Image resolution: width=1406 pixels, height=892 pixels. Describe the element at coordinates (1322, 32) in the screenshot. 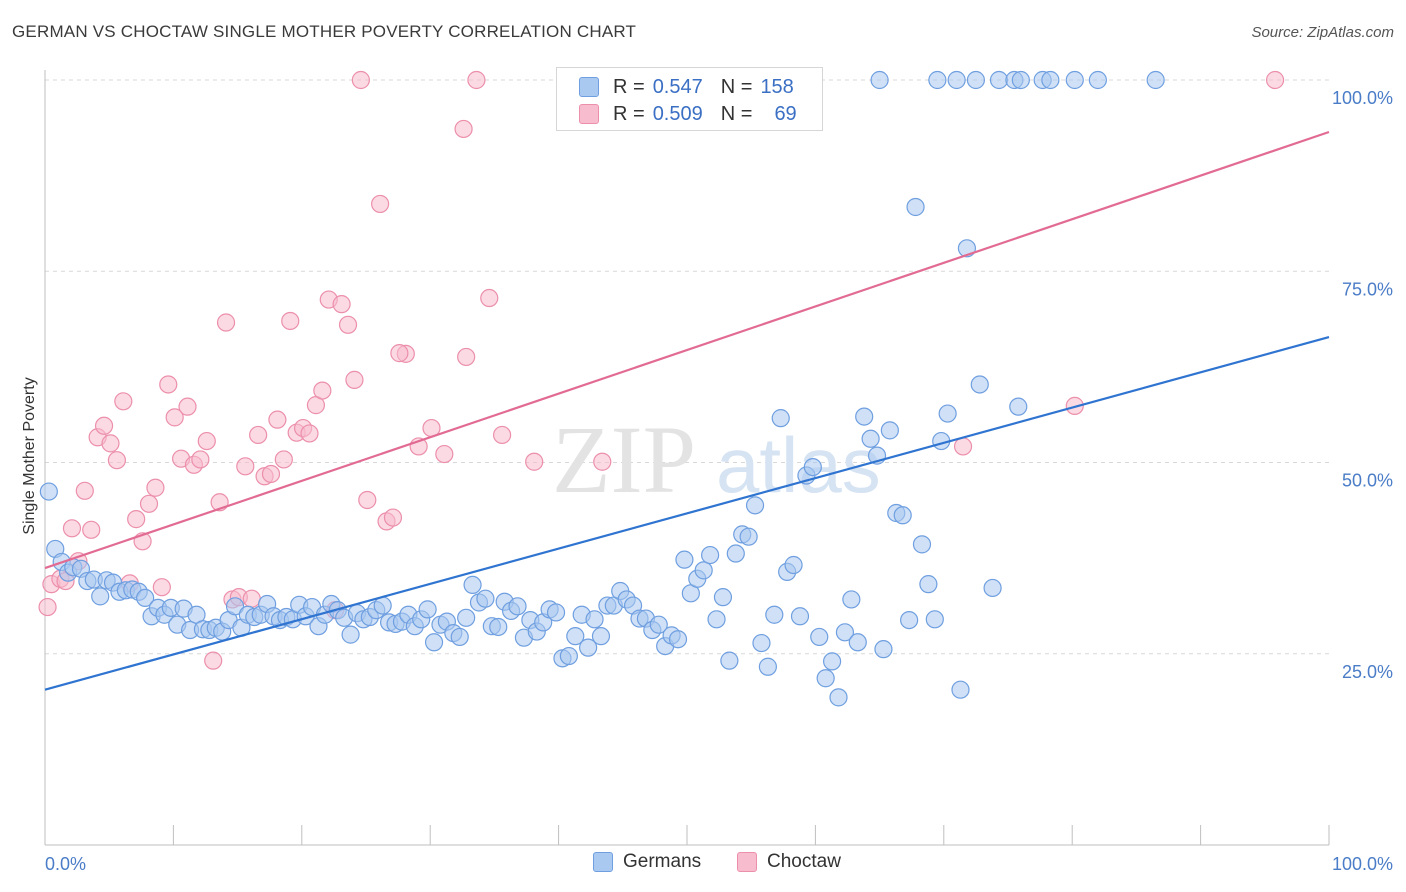

I see `source-credit: Source: ZipAtlas.com` at that location.